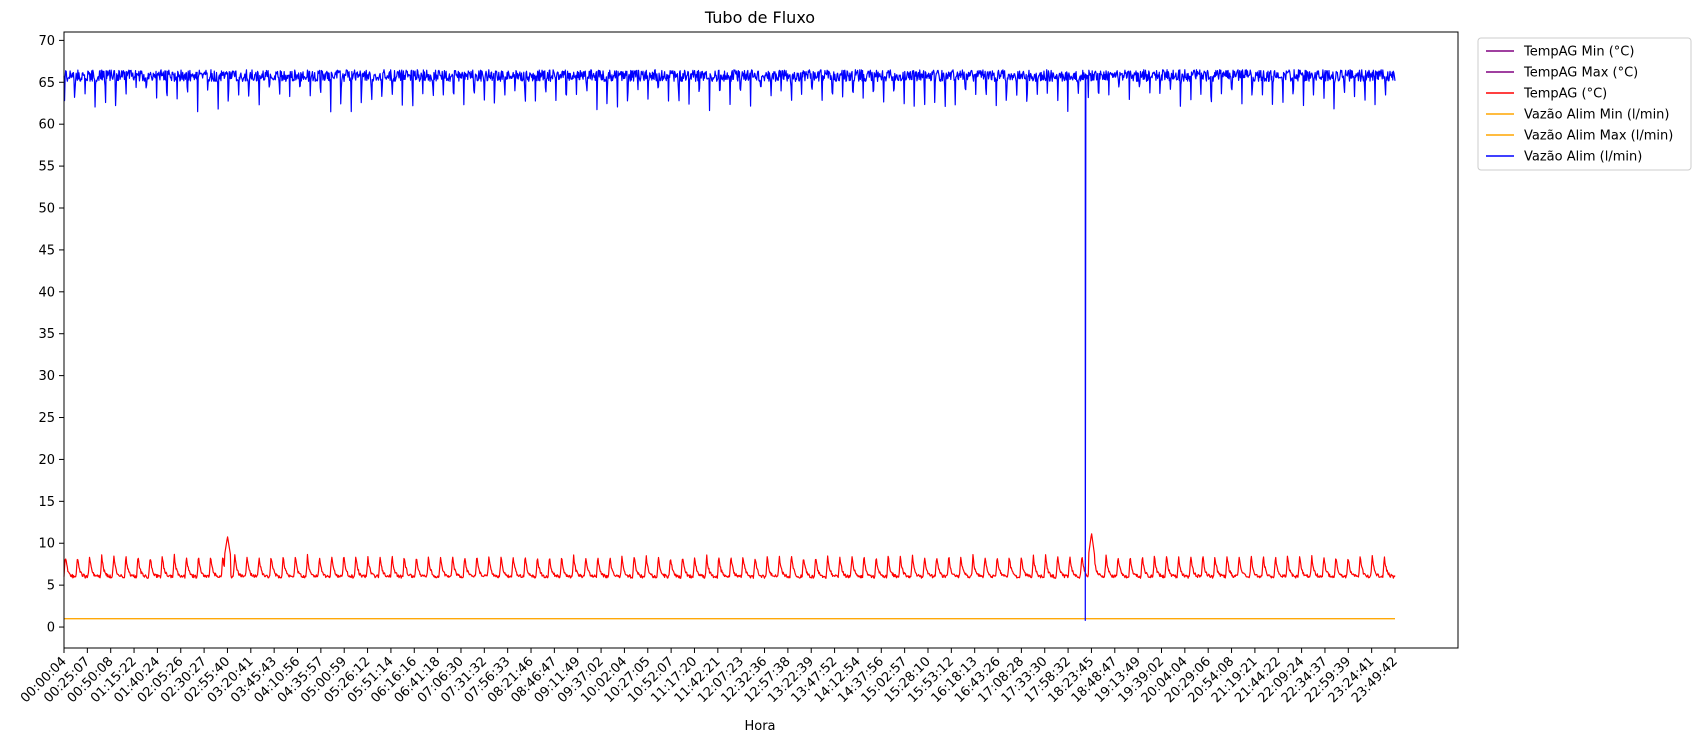  Describe the element at coordinates (46, 250) in the screenshot. I see `y-tick-label: 45` at that location.